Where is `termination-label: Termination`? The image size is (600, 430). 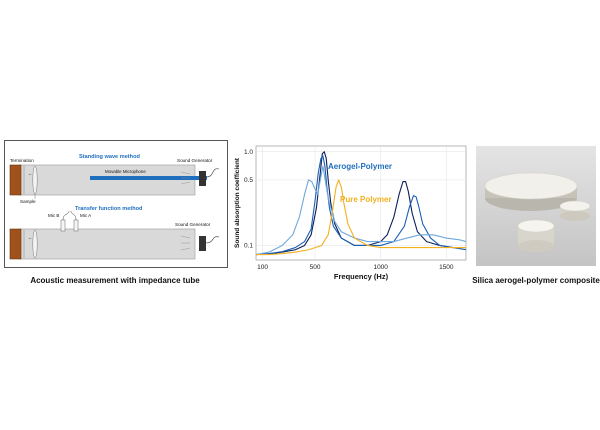
termination-label: Termination is located at coordinates (22, 160).